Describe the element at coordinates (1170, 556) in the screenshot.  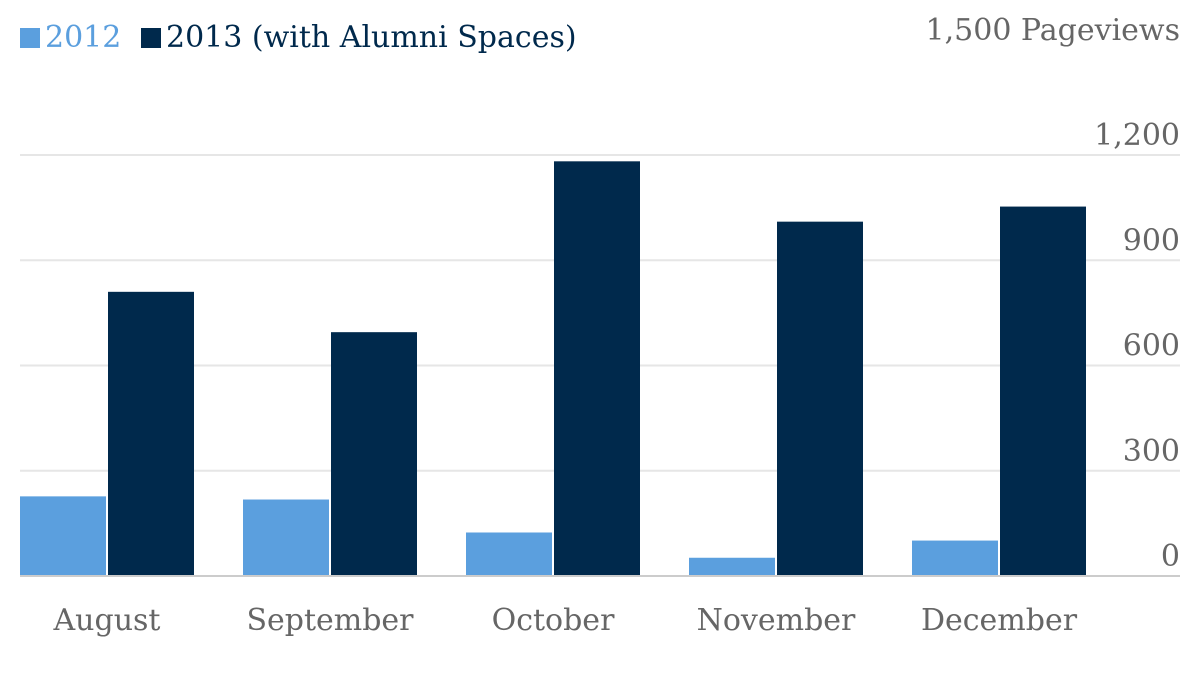
I see `y-tick-label: 0` at that location.